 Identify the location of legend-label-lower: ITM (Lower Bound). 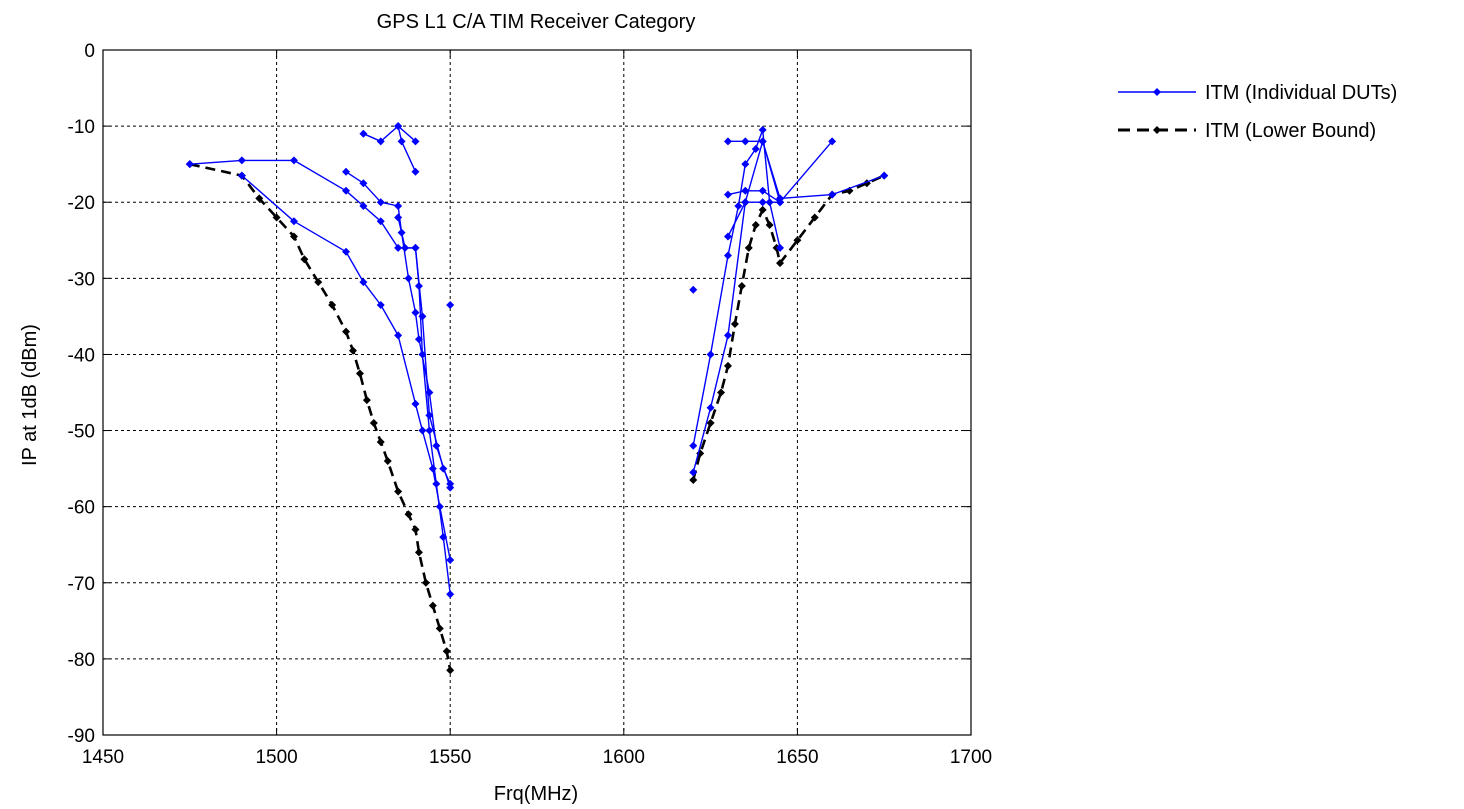
(1290, 131).